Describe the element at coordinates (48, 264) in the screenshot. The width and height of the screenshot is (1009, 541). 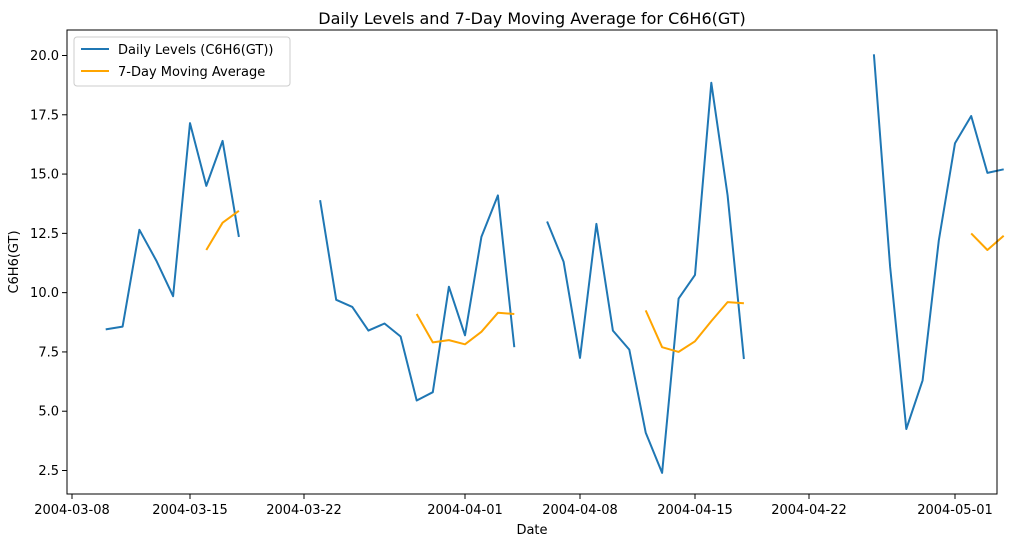
I see `y-axis-ticks: 2.5 5.0 7.5 10.0 12.5 15.0 17.5 20.0` at that location.